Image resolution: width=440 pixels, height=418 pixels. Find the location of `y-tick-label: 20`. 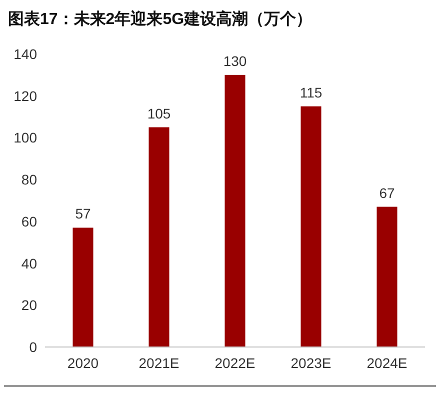

y-tick-label: 20 is located at coordinates (29, 305).